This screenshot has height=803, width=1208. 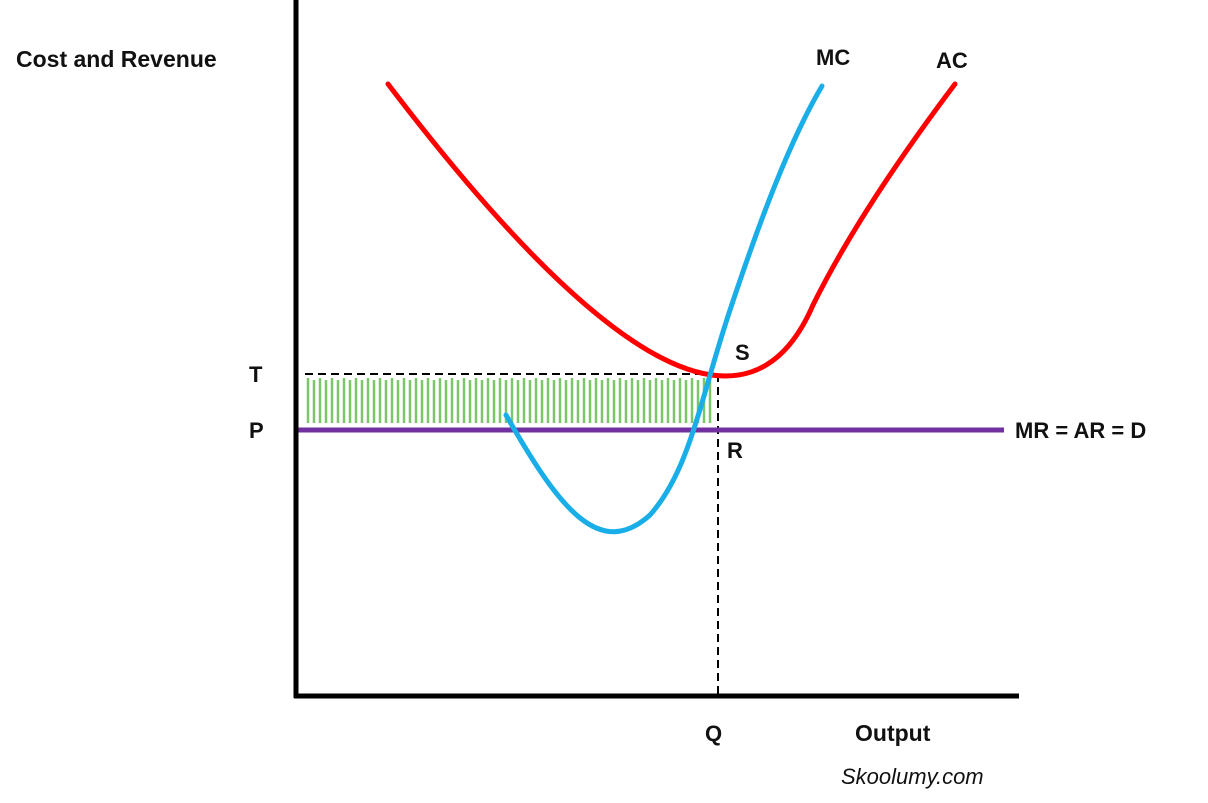 I want to click on mc-curve-label: MC, so click(x=833, y=57).